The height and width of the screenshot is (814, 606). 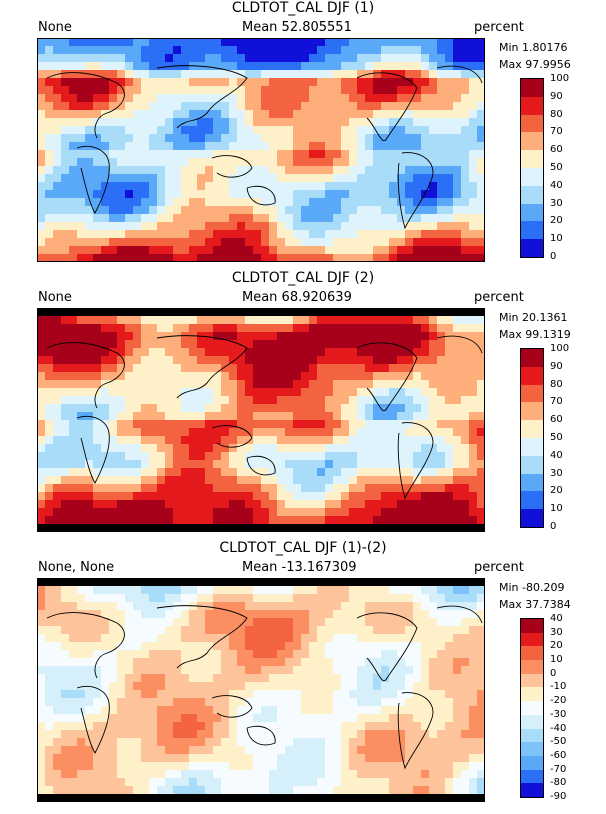 What do you see at coordinates (556, 455) in the screenshot?
I see `colorbar-tick-label: 40` at bounding box center [556, 455].